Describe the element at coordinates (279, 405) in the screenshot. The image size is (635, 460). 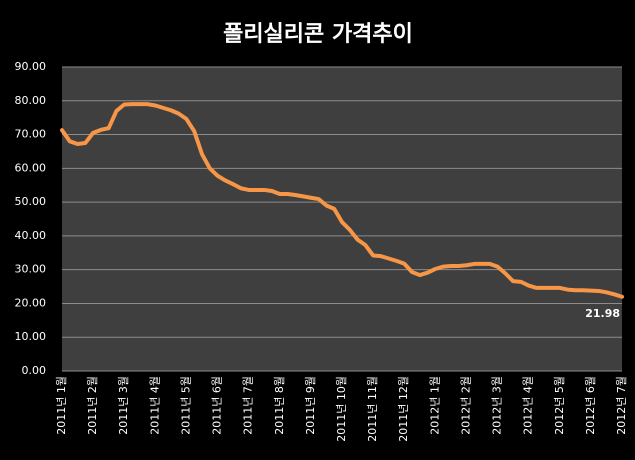
I see `x-tick-label: 2011년 8월` at that location.